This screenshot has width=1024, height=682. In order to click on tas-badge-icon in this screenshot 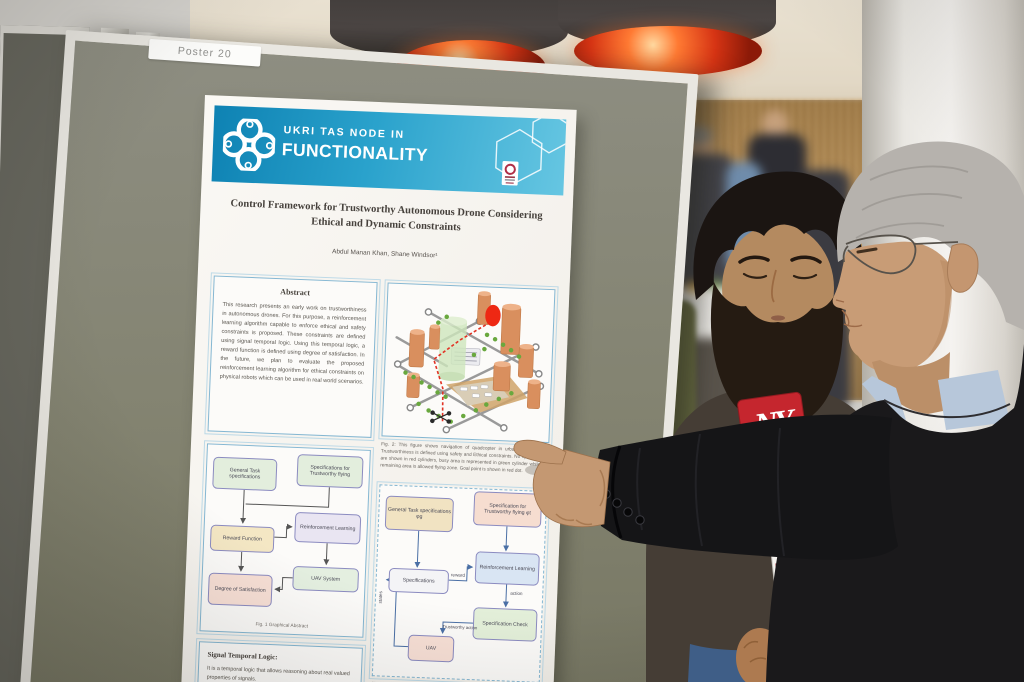, I will do `click(510, 173)`.